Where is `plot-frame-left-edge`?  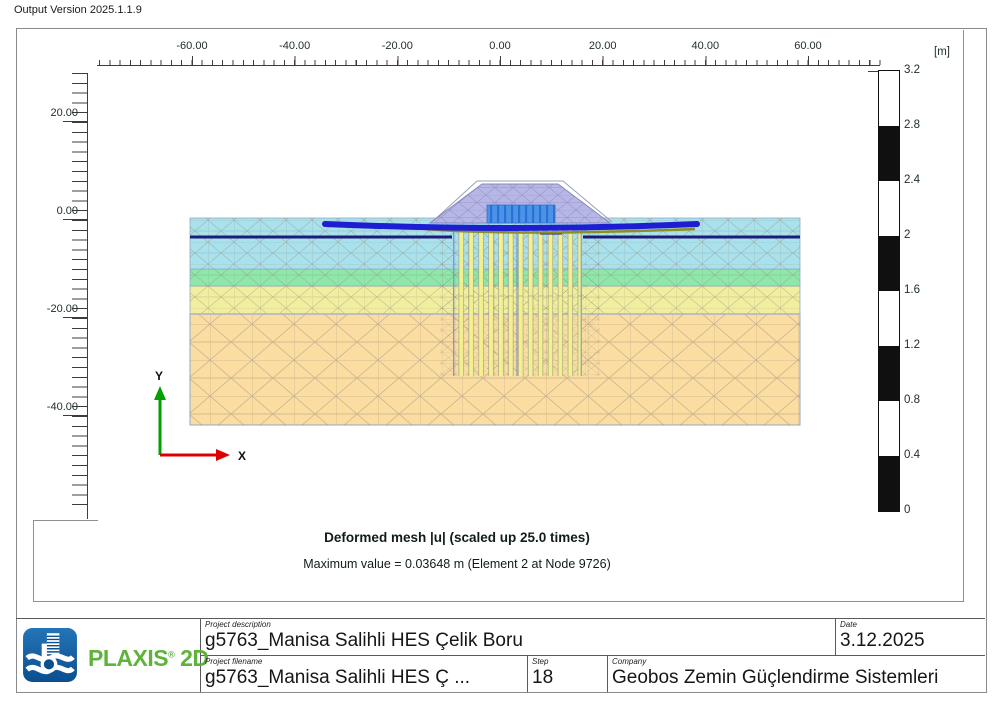 plot-frame-left-edge is located at coordinates (33, 561).